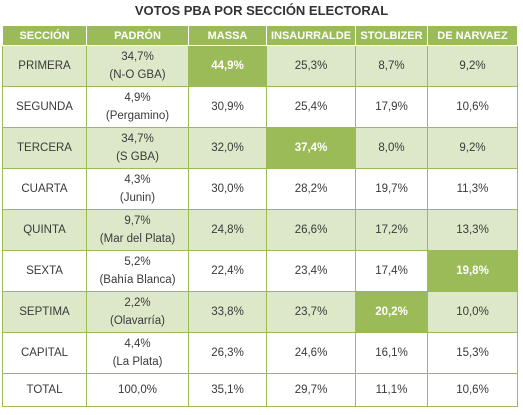 The height and width of the screenshot is (415, 523). I want to click on cell-de-narvaez: 13,3%, so click(472, 230).